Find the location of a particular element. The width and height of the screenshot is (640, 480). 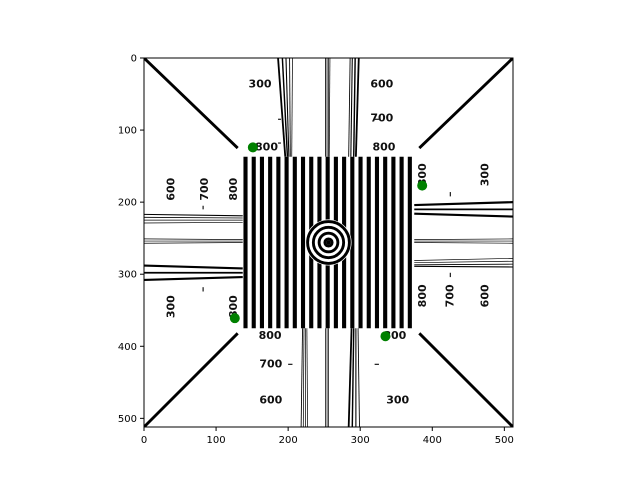

x-tick-label: 500 is located at coordinates (504, 440).